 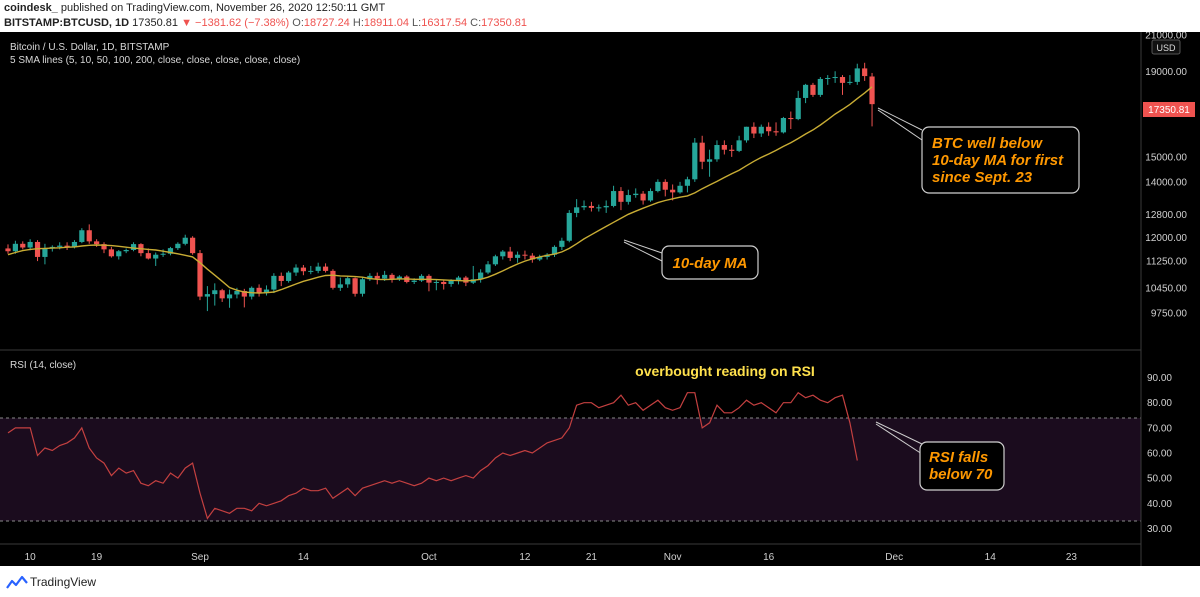 What do you see at coordinates (444, 23) in the screenshot?
I see `low-value: 16317.54` at bounding box center [444, 23].